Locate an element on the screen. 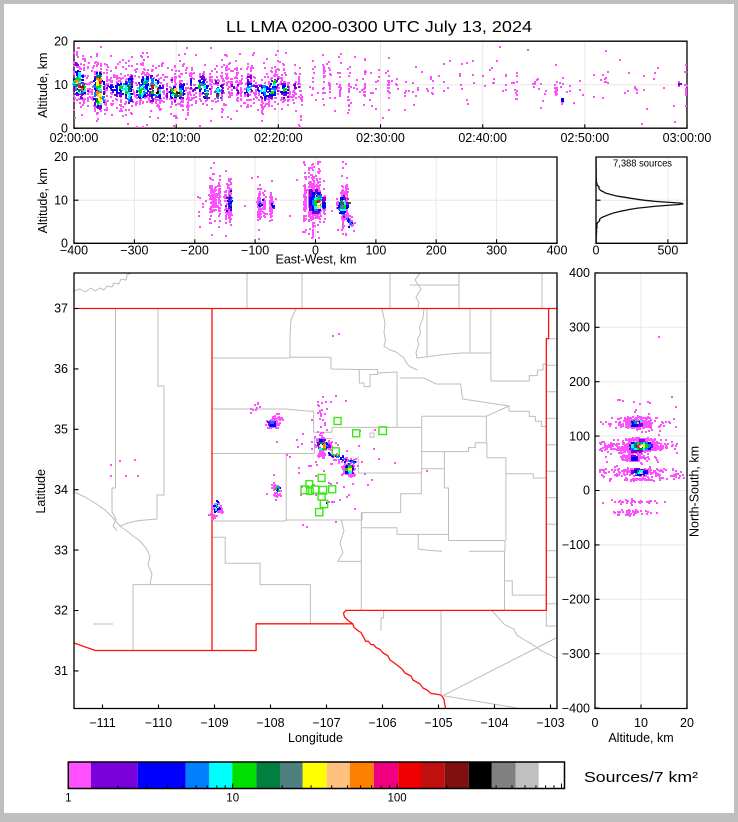  svg-text: 1 is located at coordinates (68, 799).